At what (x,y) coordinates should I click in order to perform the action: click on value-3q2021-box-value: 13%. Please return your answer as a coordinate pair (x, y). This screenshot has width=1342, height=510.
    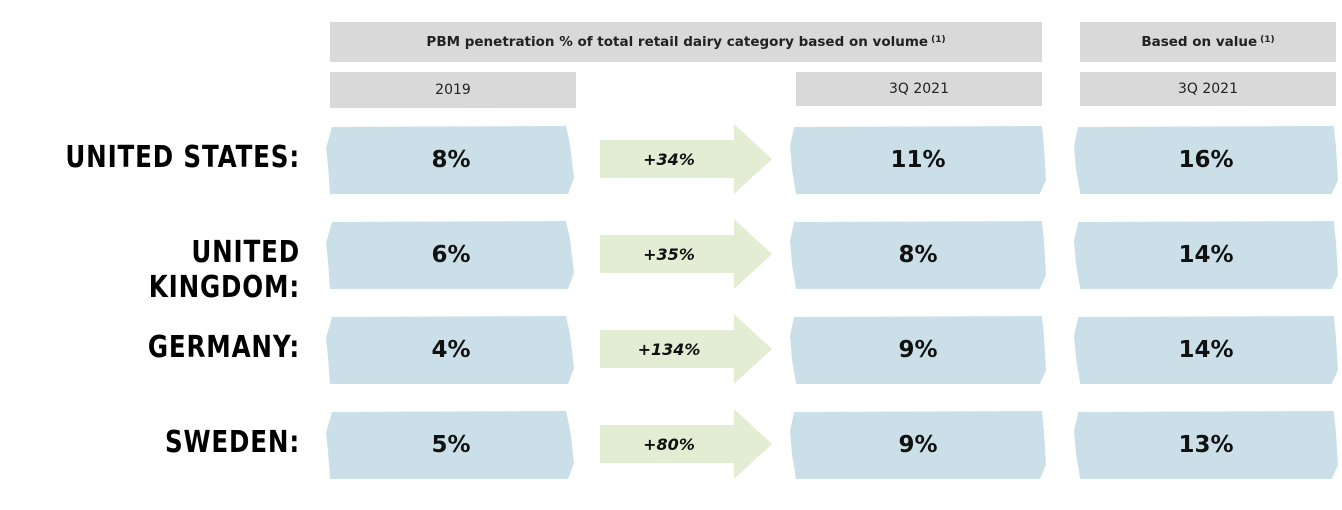
    Looking at the image, I should click on (1206, 445).